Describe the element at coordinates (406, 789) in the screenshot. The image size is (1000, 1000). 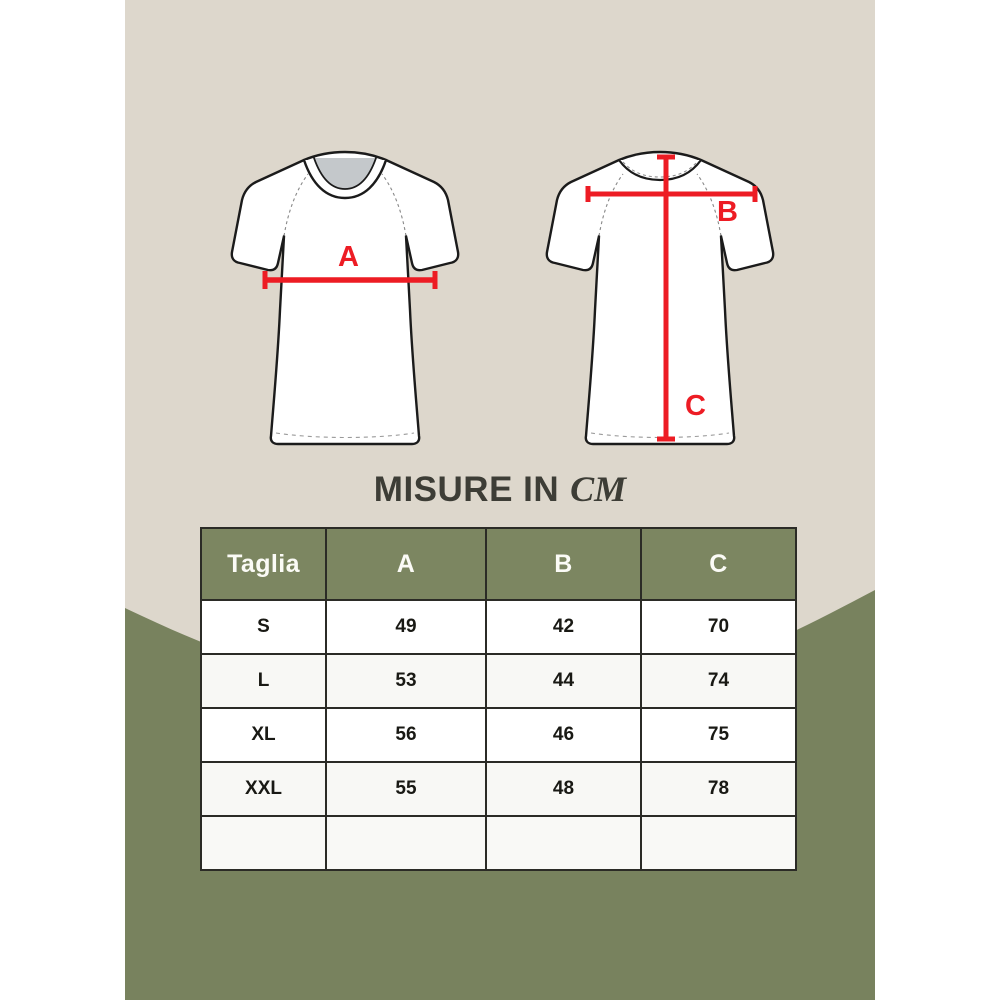
I see `cell-a: 55` at that location.